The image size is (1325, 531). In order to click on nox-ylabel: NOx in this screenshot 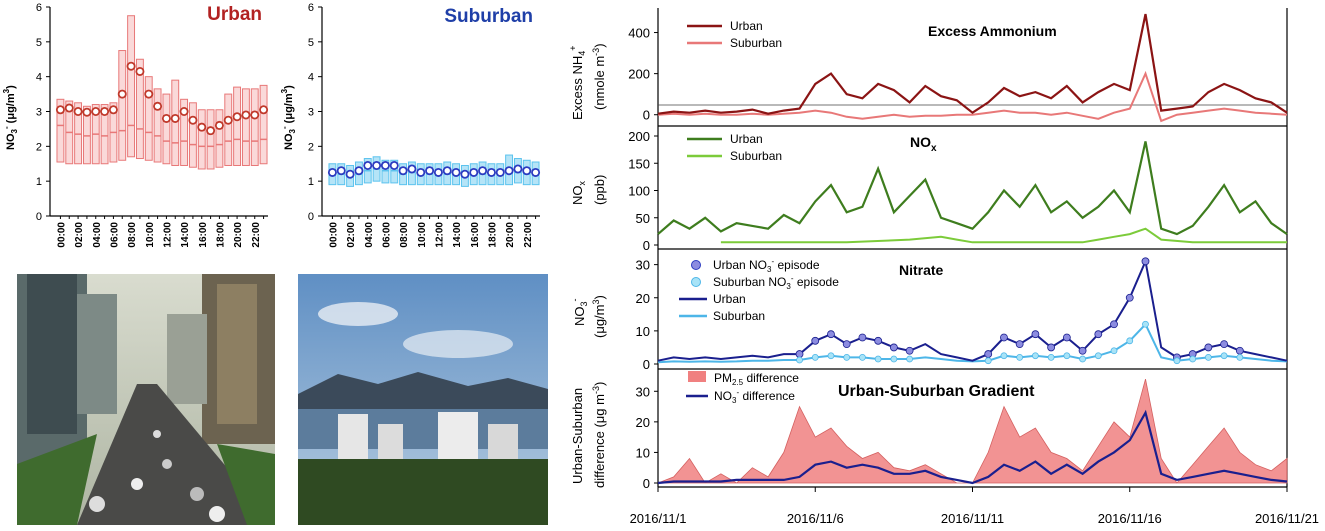, I will do `click(578, 193)`.